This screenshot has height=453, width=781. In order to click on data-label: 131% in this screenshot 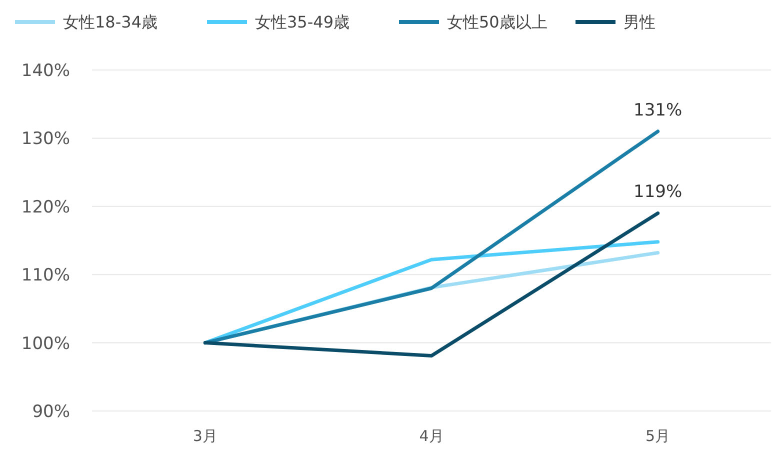, I will do `click(658, 110)`.